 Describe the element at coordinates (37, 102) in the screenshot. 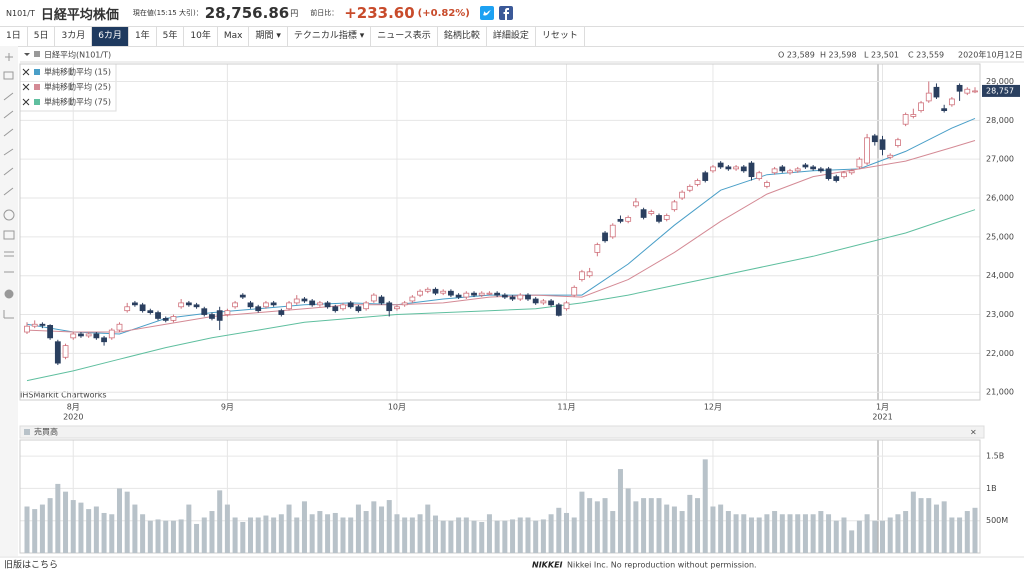

I see `legend-swatch` at that location.